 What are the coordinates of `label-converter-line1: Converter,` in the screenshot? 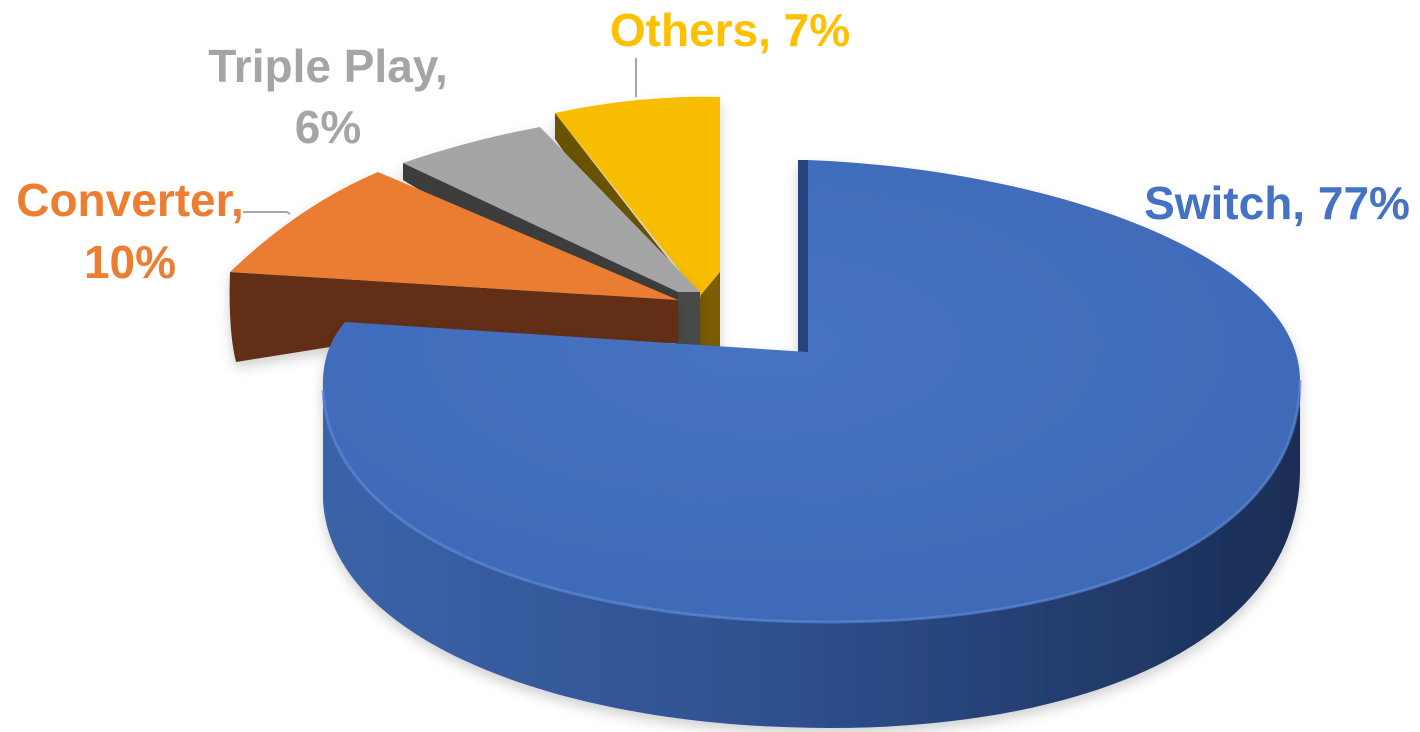 It's located at (130, 200).